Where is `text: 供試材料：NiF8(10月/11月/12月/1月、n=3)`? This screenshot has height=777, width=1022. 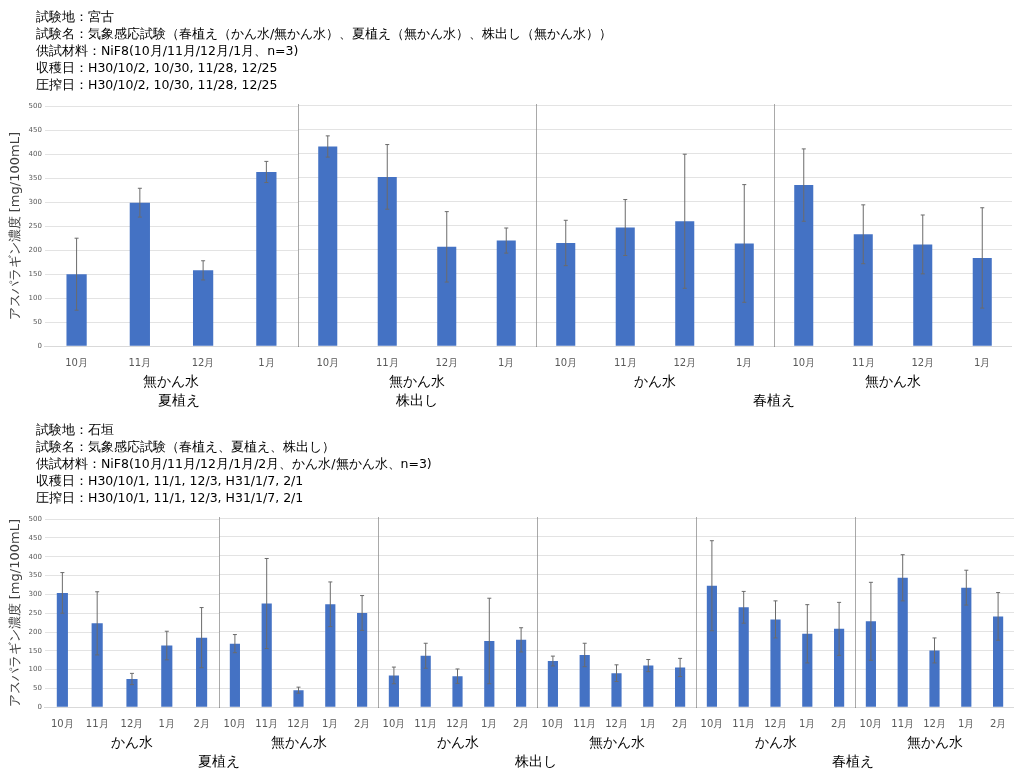
text: 供試材料：NiF8(10月/11月/12月/1月、n=3) is located at coordinates (167, 50).